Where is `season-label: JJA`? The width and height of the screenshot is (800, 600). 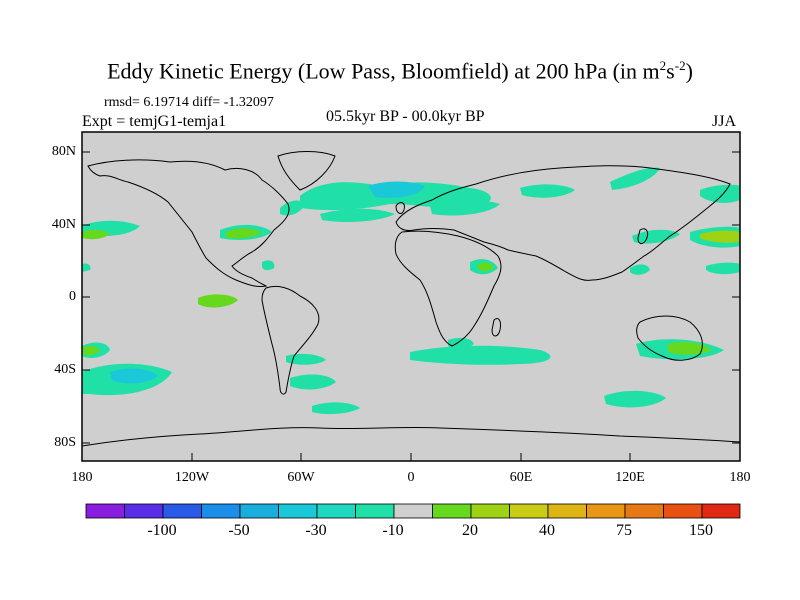
season-label: JJA is located at coordinates (724, 121).